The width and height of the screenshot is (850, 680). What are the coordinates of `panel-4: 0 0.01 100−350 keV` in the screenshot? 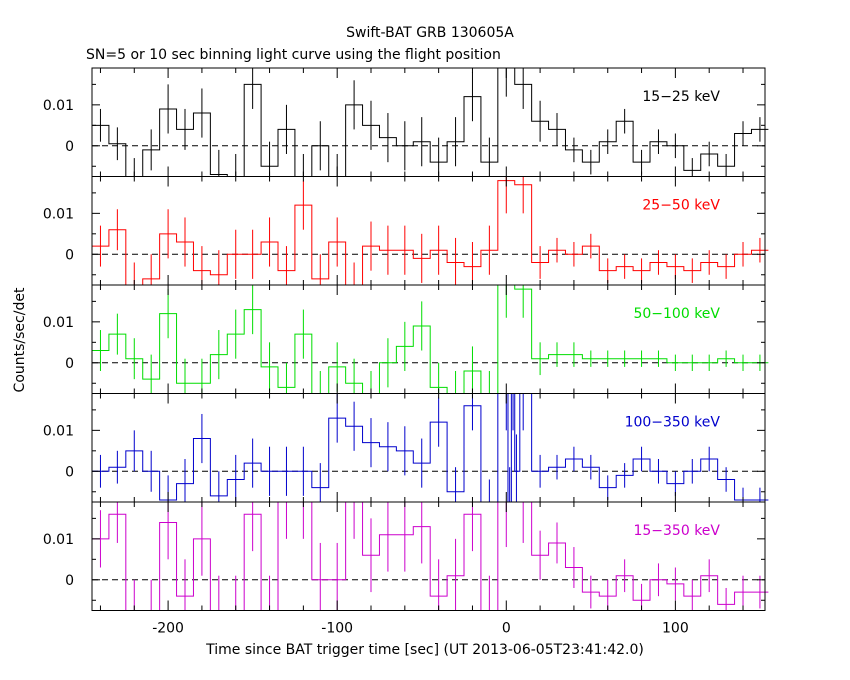 It's located at (406, 448).